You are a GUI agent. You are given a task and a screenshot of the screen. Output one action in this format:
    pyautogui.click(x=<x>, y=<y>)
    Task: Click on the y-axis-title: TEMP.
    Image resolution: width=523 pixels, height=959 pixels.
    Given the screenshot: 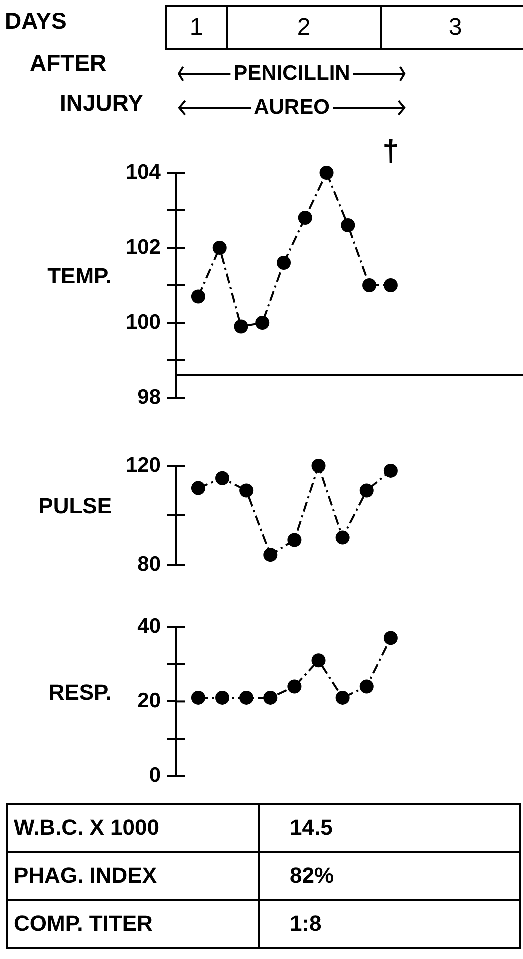 What is the action you would take?
    pyautogui.click(x=80, y=276)
    